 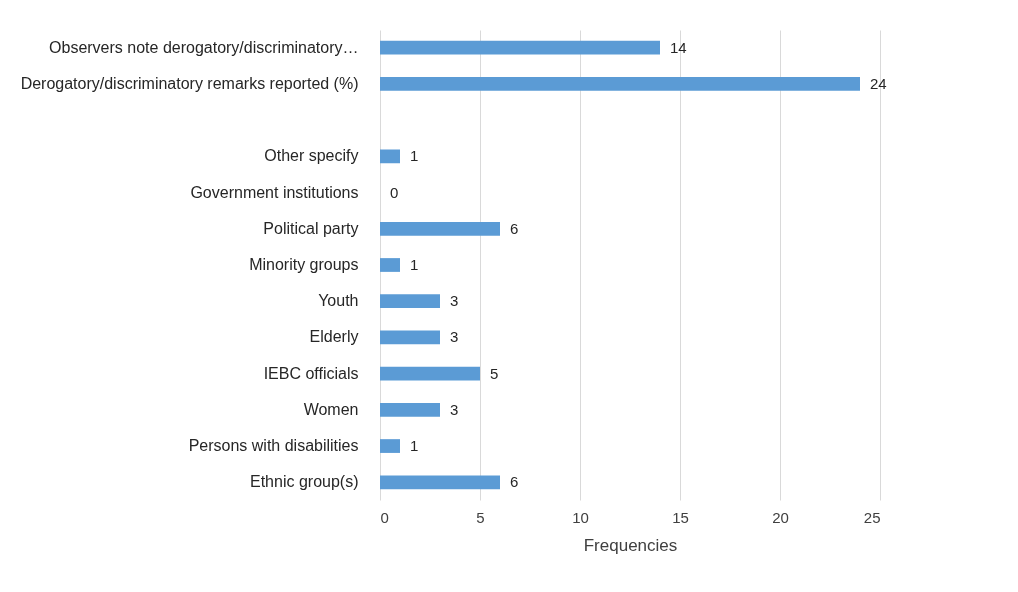 What do you see at coordinates (878, 83) in the screenshot?
I see `data-label: 24` at bounding box center [878, 83].